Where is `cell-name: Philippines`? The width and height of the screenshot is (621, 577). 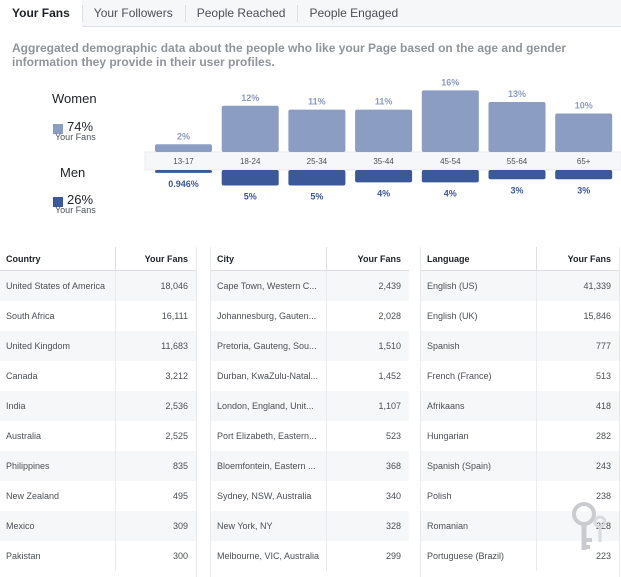 cell-name: Philippines is located at coordinates (28, 466).